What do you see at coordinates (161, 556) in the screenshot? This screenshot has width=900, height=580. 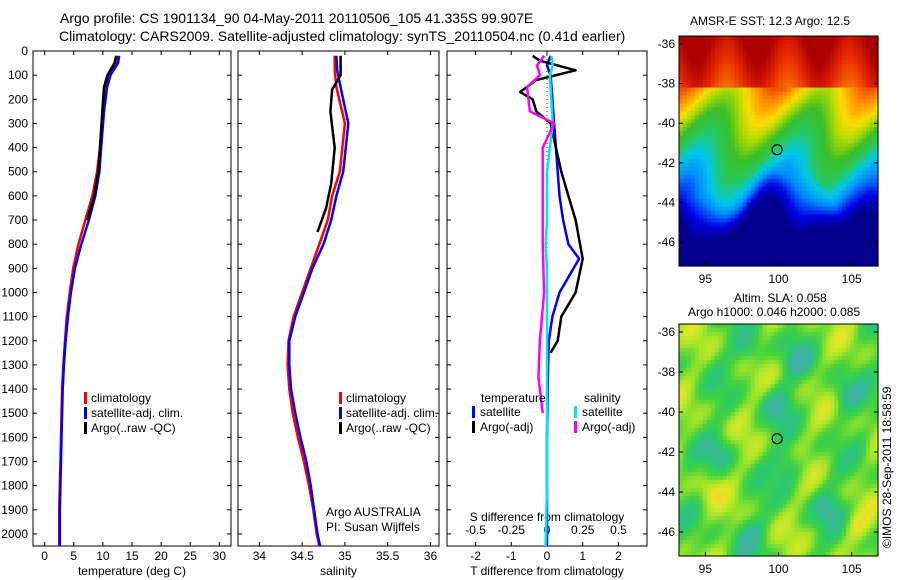 I see `x-tick-label: 20` at bounding box center [161, 556].